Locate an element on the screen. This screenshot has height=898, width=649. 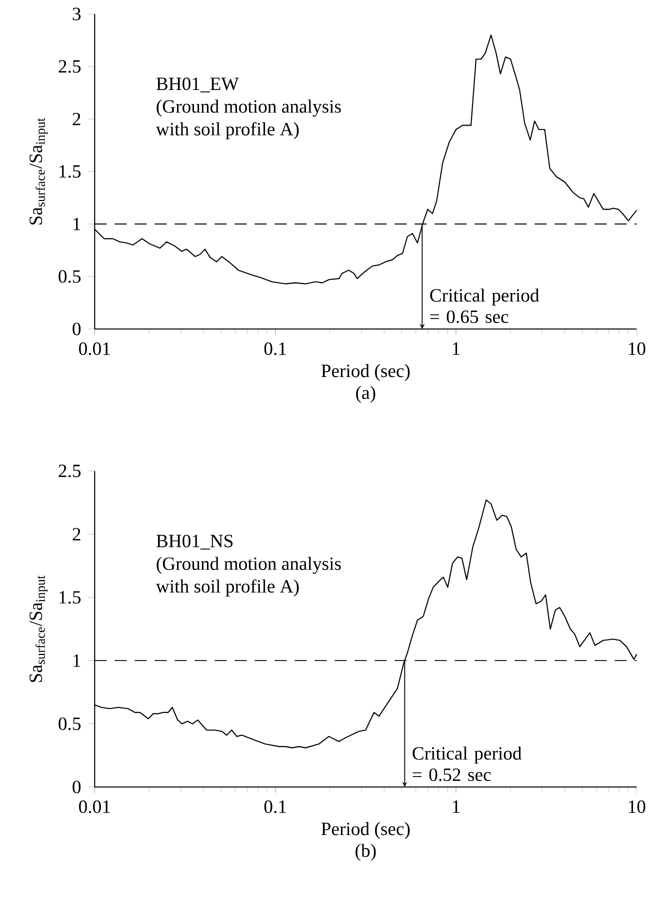
text: (a) is located at coordinates (366, 394).